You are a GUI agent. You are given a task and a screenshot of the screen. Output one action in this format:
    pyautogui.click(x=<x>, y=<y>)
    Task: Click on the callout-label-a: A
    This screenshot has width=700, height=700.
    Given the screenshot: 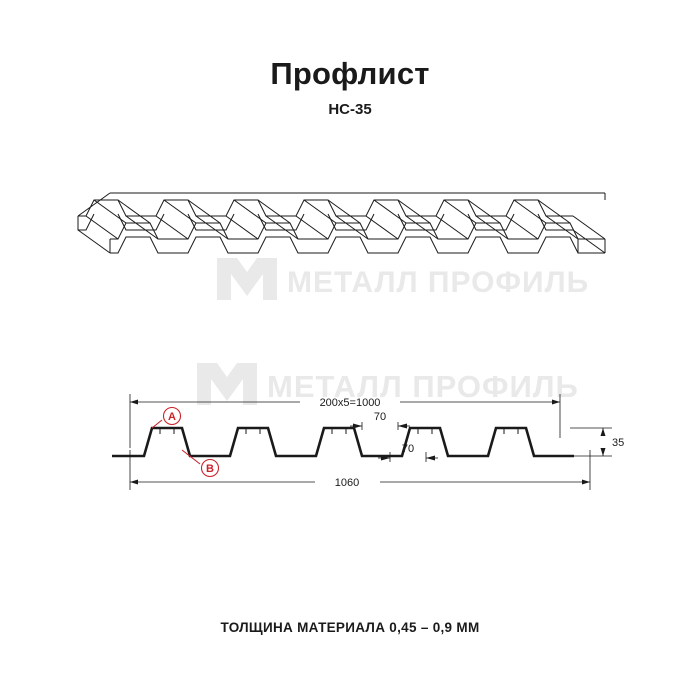 What is the action you would take?
    pyautogui.click(x=172, y=417)
    